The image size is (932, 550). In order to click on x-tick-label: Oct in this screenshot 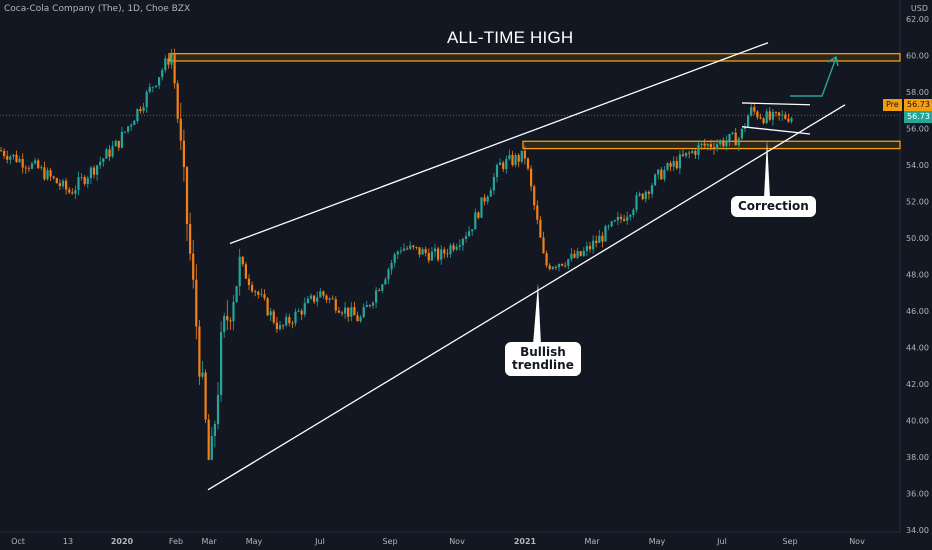, I will do `click(18, 541)`.